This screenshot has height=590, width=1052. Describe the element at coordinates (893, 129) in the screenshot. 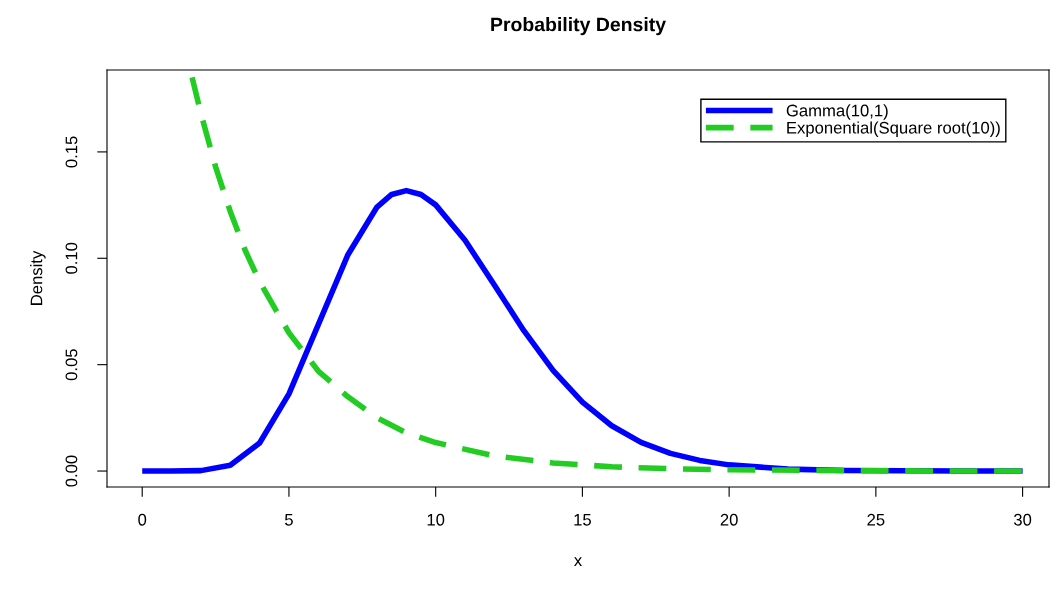

I see `legend-label: Exponential(Square root(10))` at that location.